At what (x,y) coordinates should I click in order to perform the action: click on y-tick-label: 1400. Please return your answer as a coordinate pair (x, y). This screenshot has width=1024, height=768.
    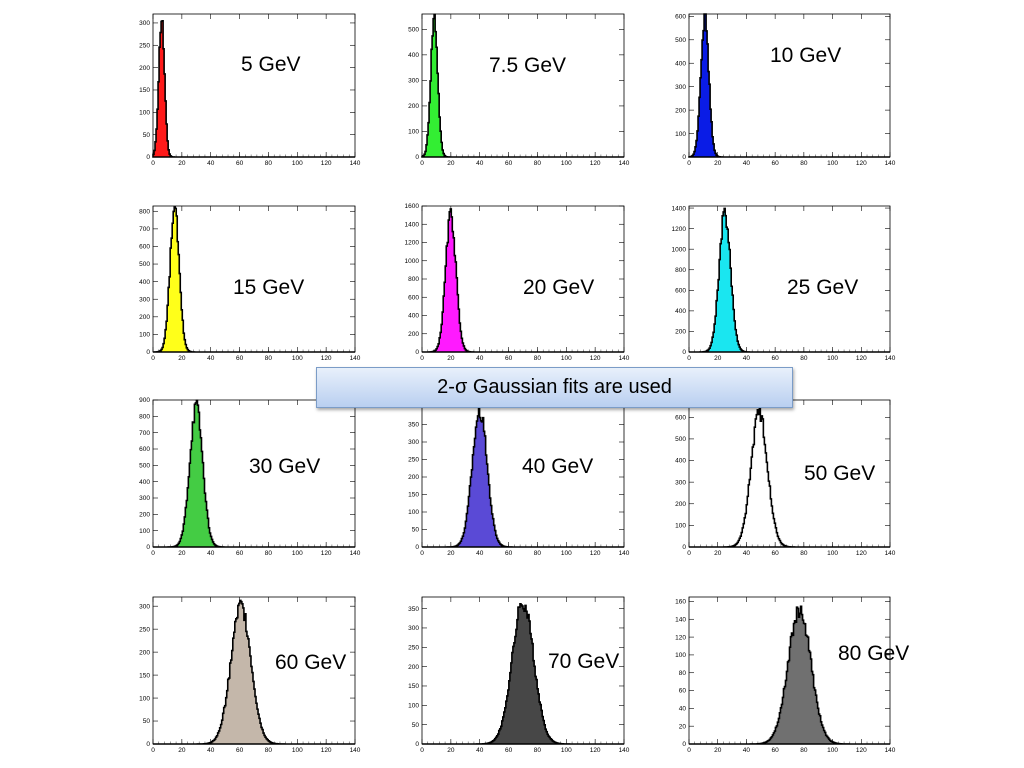
    Looking at the image, I should click on (412, 224).